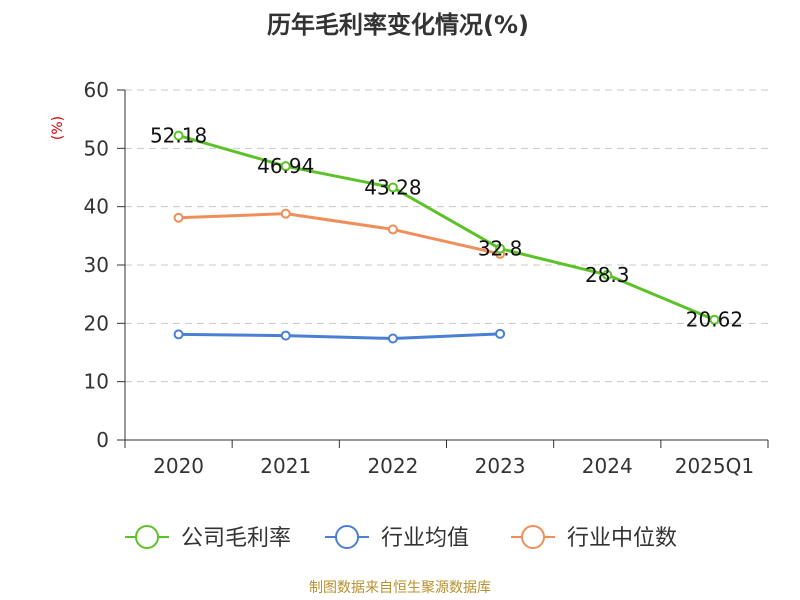 The height and width of the screenshot is (600, 800). I want to click on y-axis-unit-label: (%), so click(58, 128).